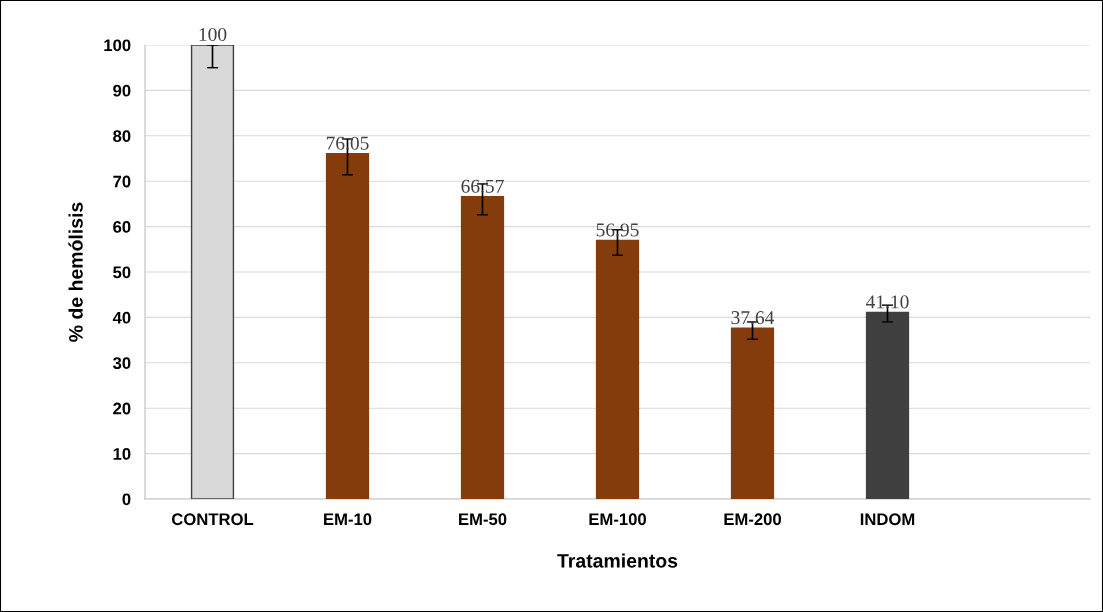 This screenshot has width=1103, height=612. What do you see at coordinates (122, 454) in the screenshot?
I see `y-tick-label: 10` at bounding box center [122, 454].